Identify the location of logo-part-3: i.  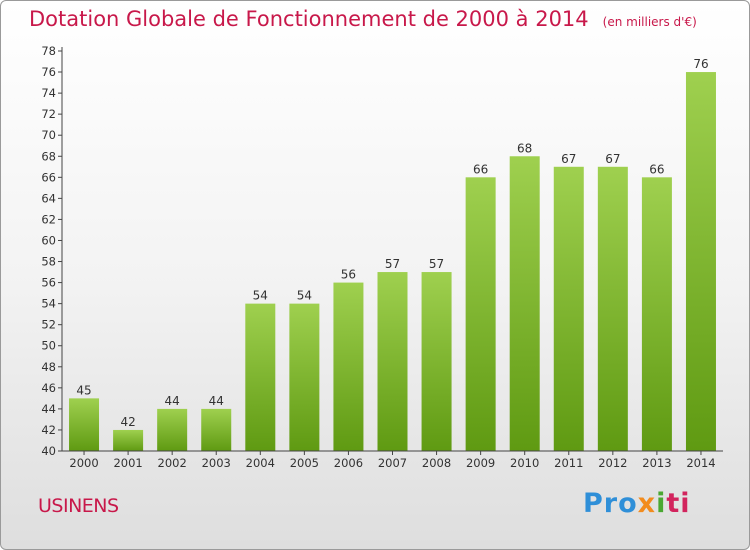
(661, 503).